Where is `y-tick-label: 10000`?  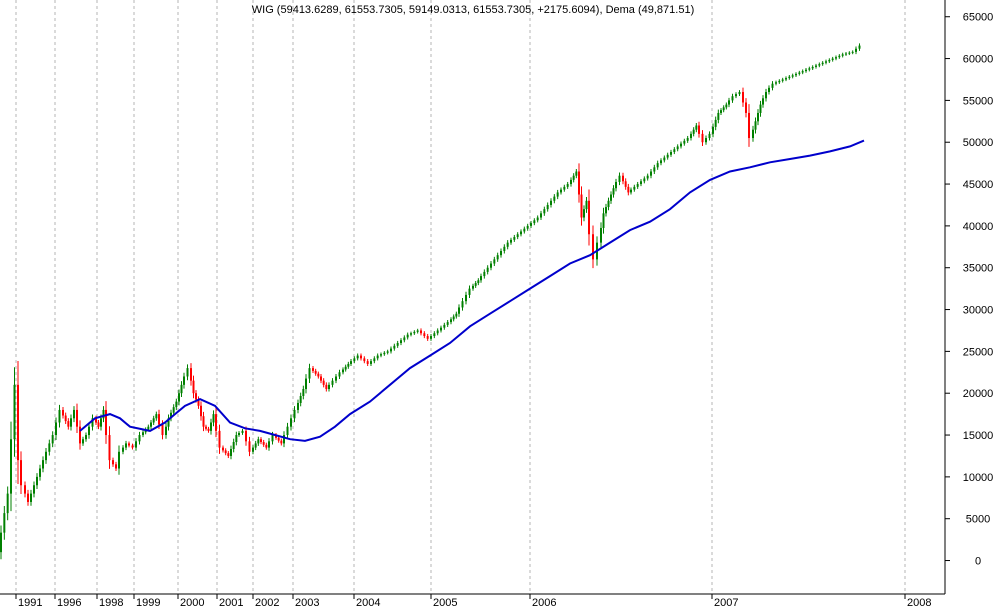 y-tick-label: 10000 is located at coordinates (978, 478).